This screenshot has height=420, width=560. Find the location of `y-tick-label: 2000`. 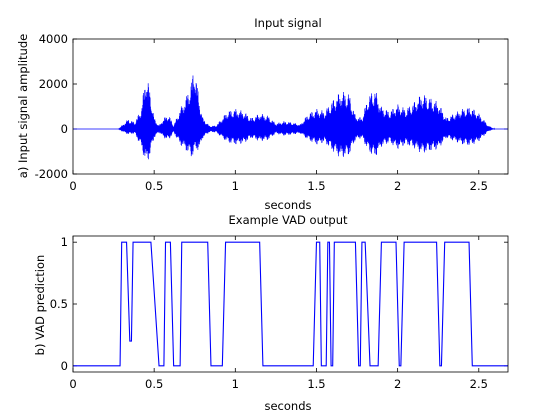

y-tick-label: 2000 is located at coordinates (53, 84).